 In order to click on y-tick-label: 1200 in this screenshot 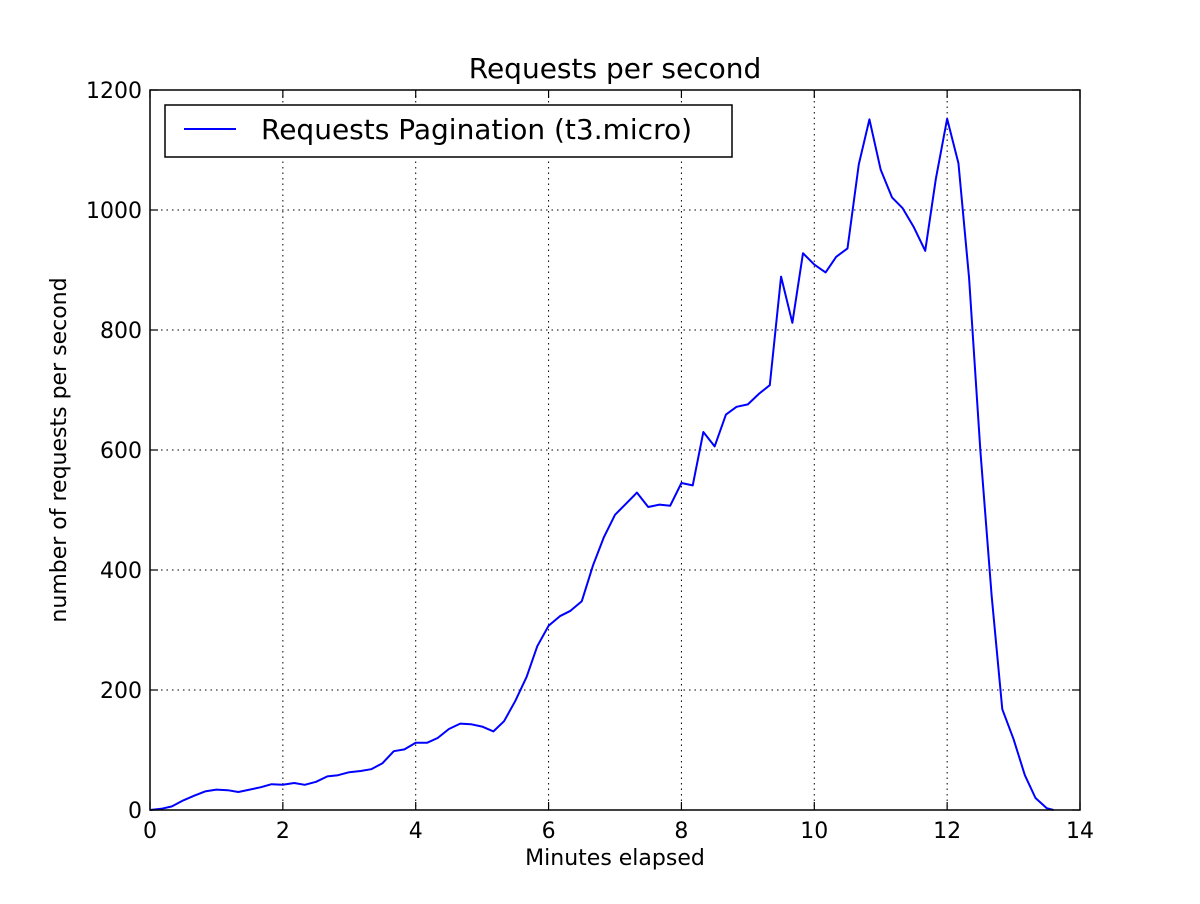, I will do `click(114, 91)`.